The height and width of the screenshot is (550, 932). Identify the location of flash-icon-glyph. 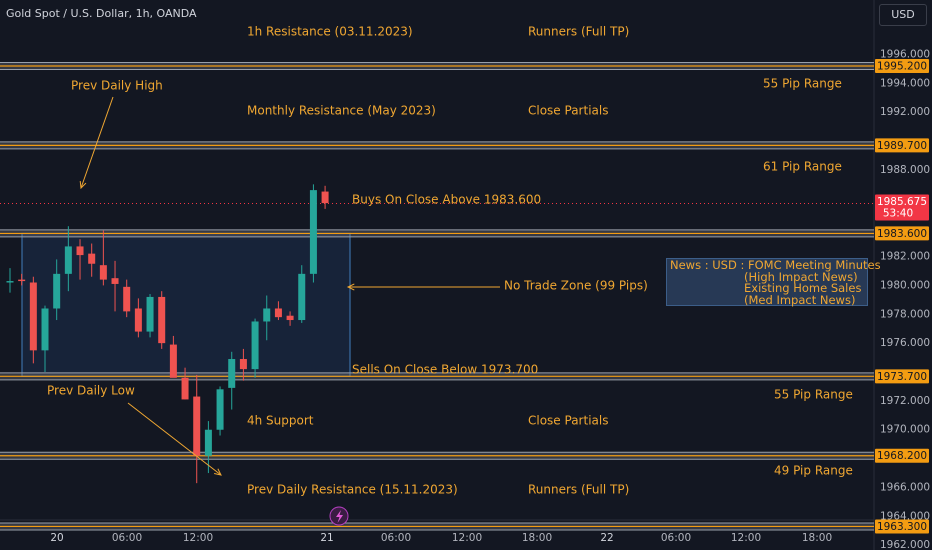
(339, 516).